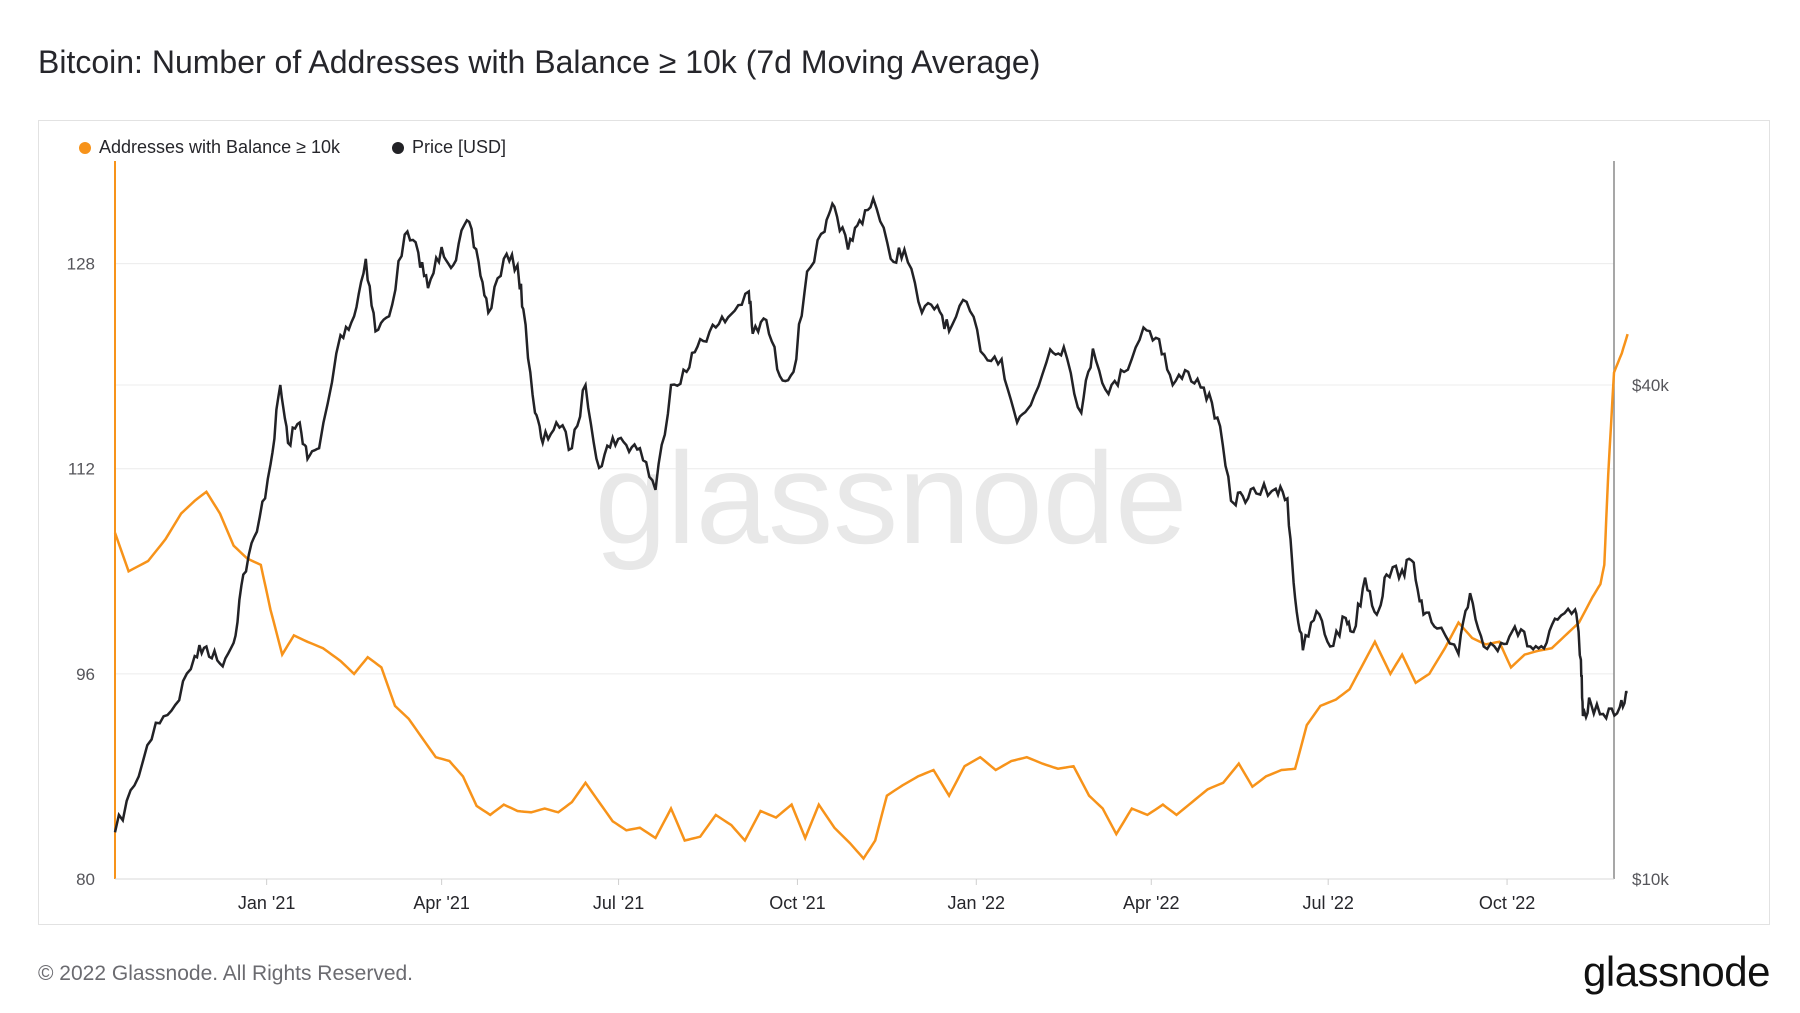  Describe the element at coordinates (398, 147) in the screenshot. I see `legend-dot-price` at that location.